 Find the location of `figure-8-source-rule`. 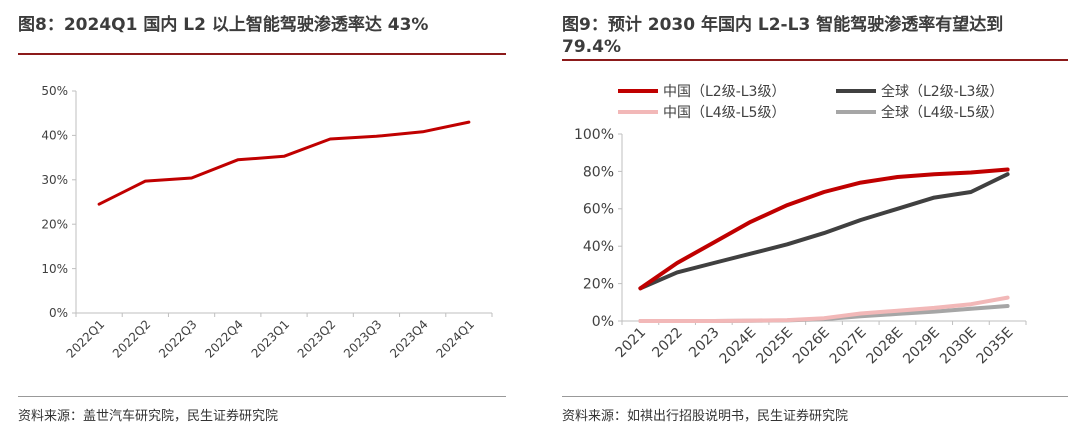

figure-8-source-rule is located at coordinates (262, 396).